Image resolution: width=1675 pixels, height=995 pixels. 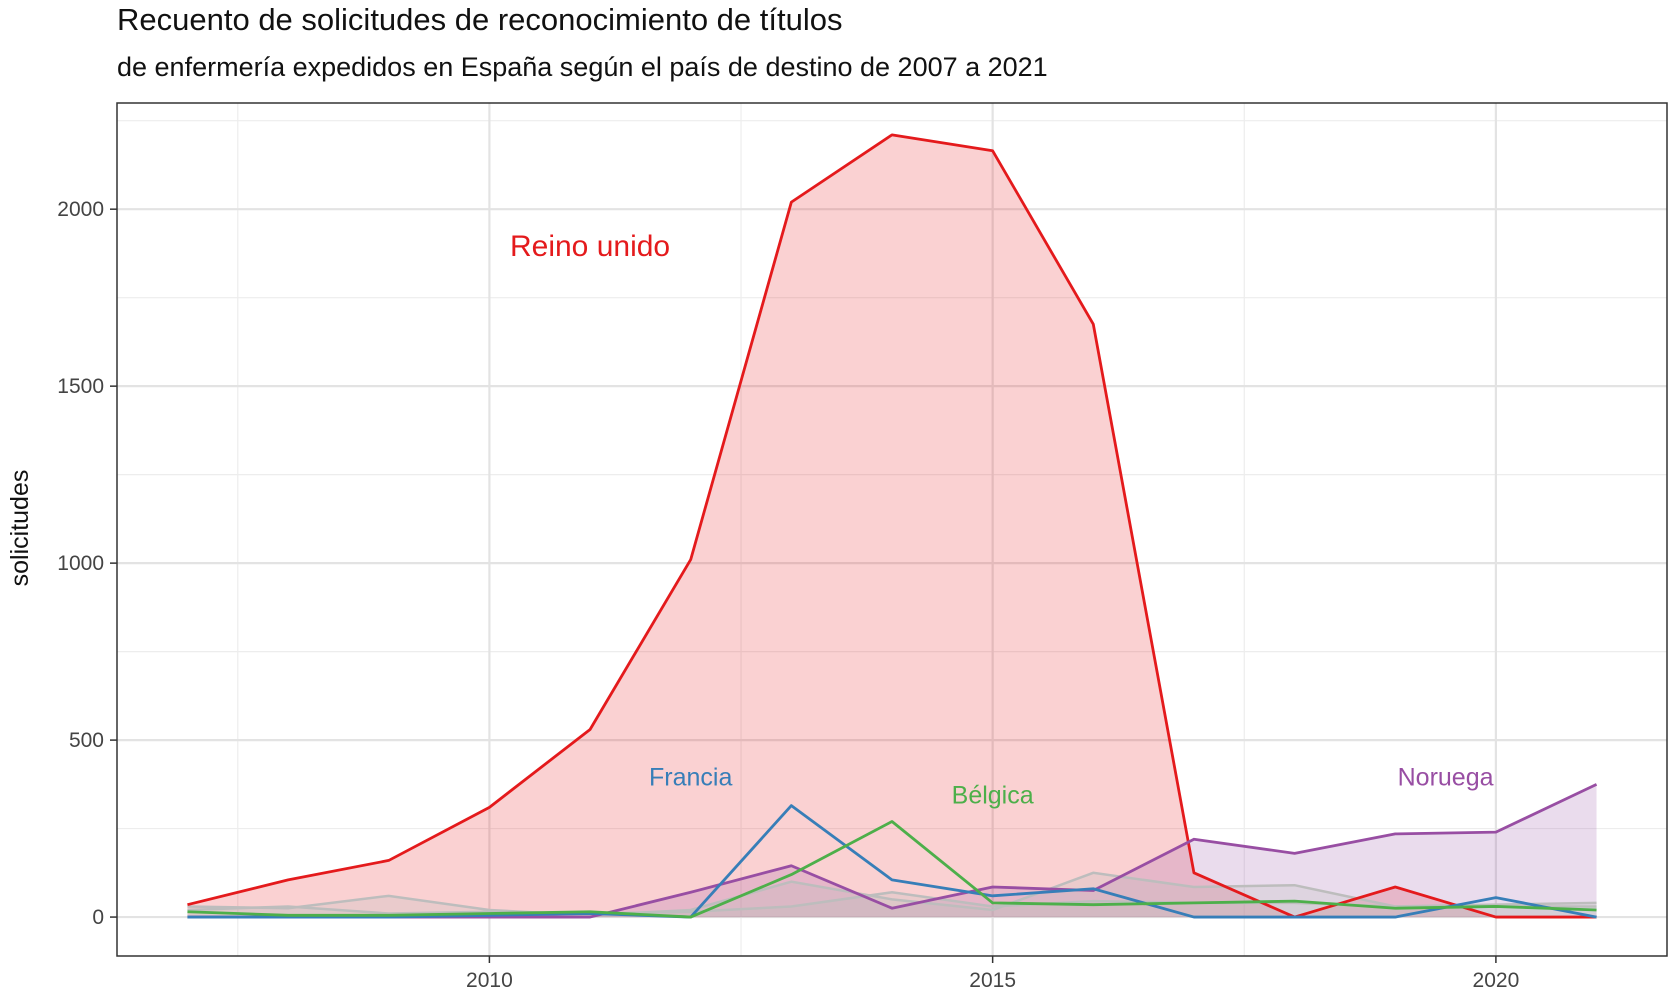 I want to click on annotation-reino-unido: Reino unido, so click(x=590, y=246).